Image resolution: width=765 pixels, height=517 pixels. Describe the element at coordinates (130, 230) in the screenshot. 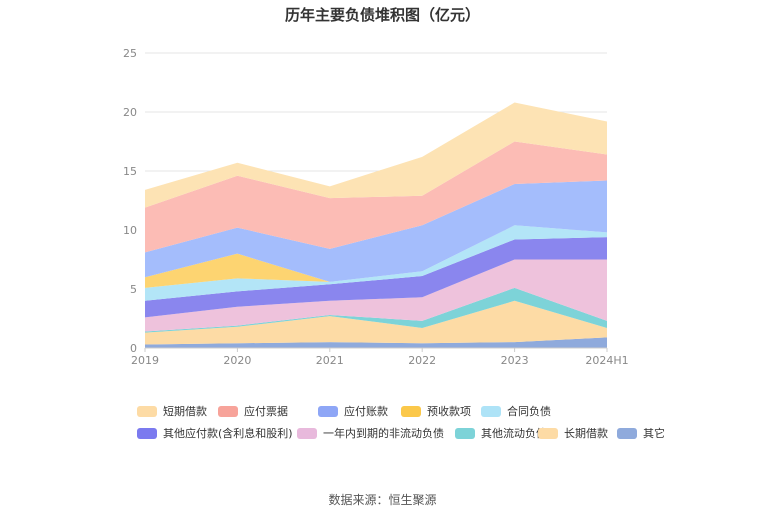

I see `y-tick-label-2: 10` at that location.